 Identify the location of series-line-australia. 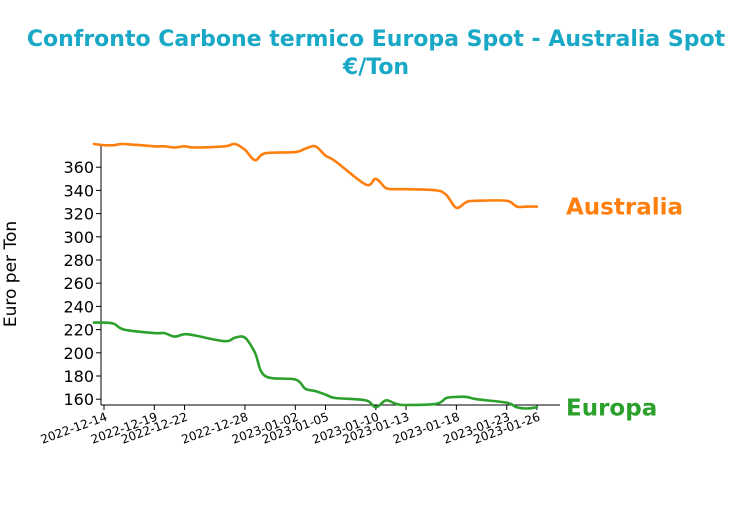
(315, 176).